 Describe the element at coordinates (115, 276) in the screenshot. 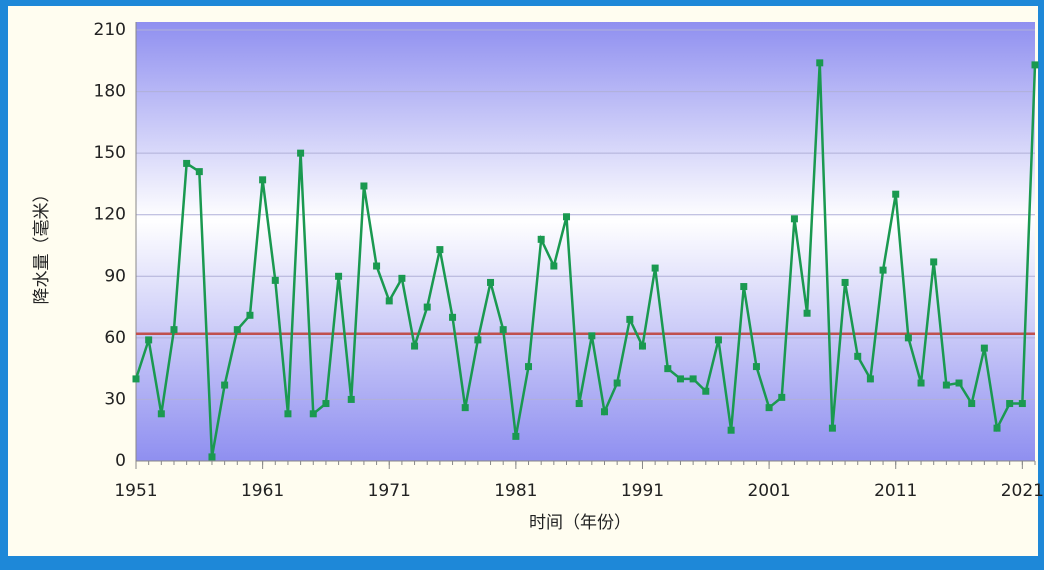

I see `y-tick-label: 90` at that location.